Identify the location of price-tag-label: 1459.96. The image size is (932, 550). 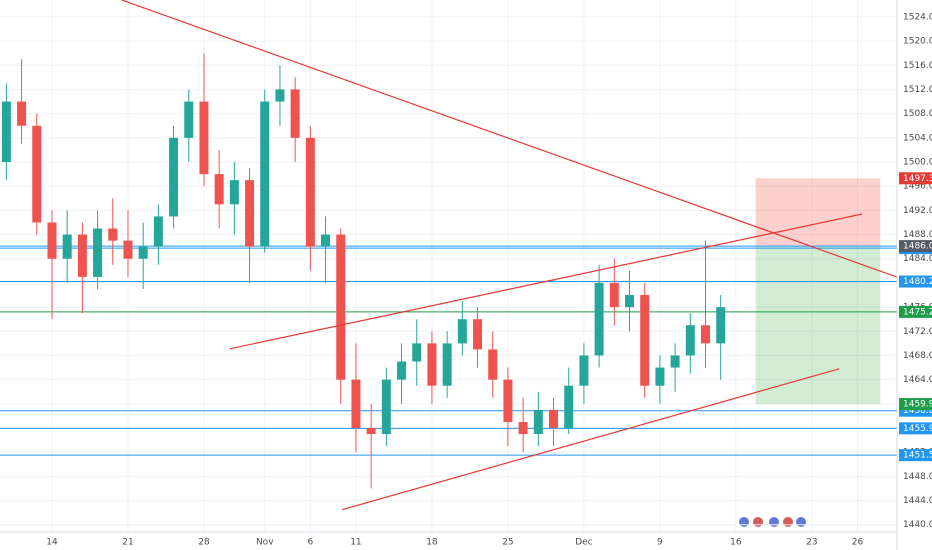
(917, 405).